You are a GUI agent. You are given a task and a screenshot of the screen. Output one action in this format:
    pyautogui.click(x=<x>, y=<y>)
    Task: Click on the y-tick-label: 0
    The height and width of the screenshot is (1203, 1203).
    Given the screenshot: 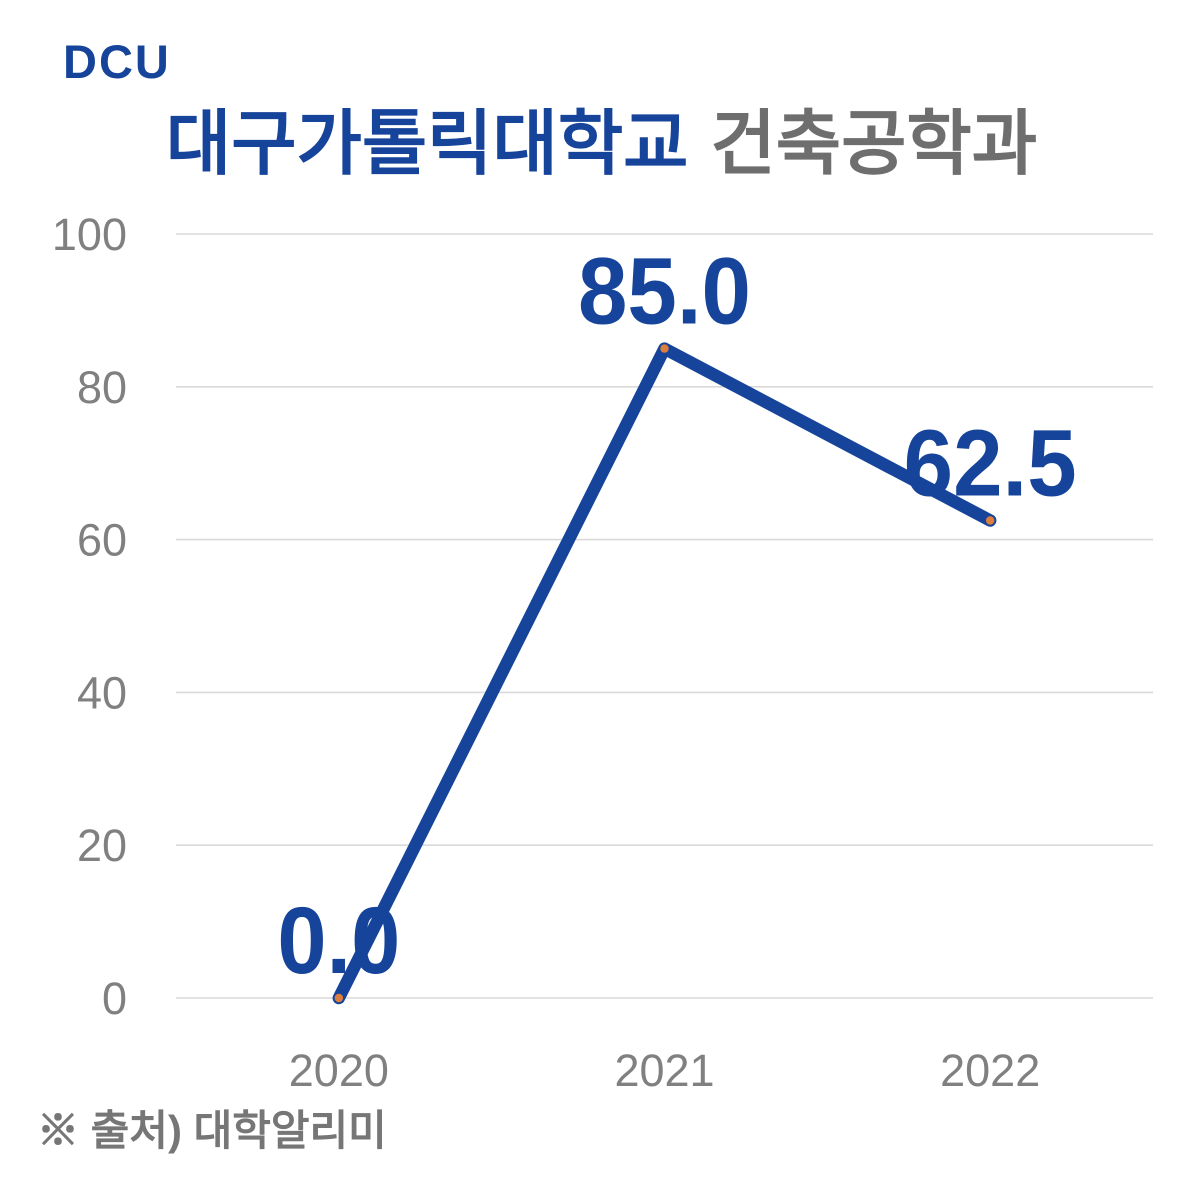 What is the action you would take?
    pyautogui.click(x=114, y=998)
    